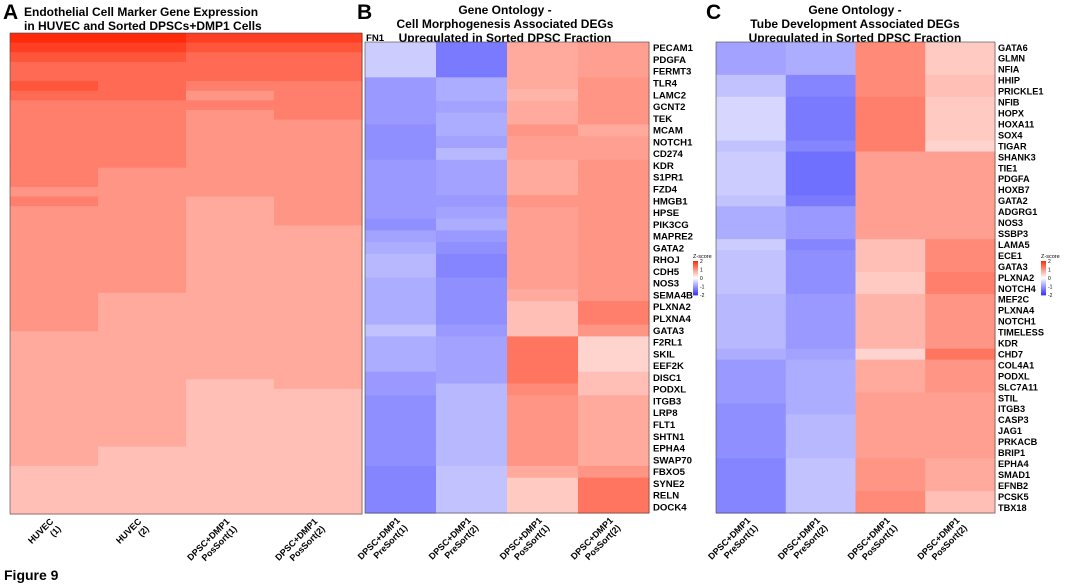  I want to click on legend-tick-label: -1, so click(702, 288).